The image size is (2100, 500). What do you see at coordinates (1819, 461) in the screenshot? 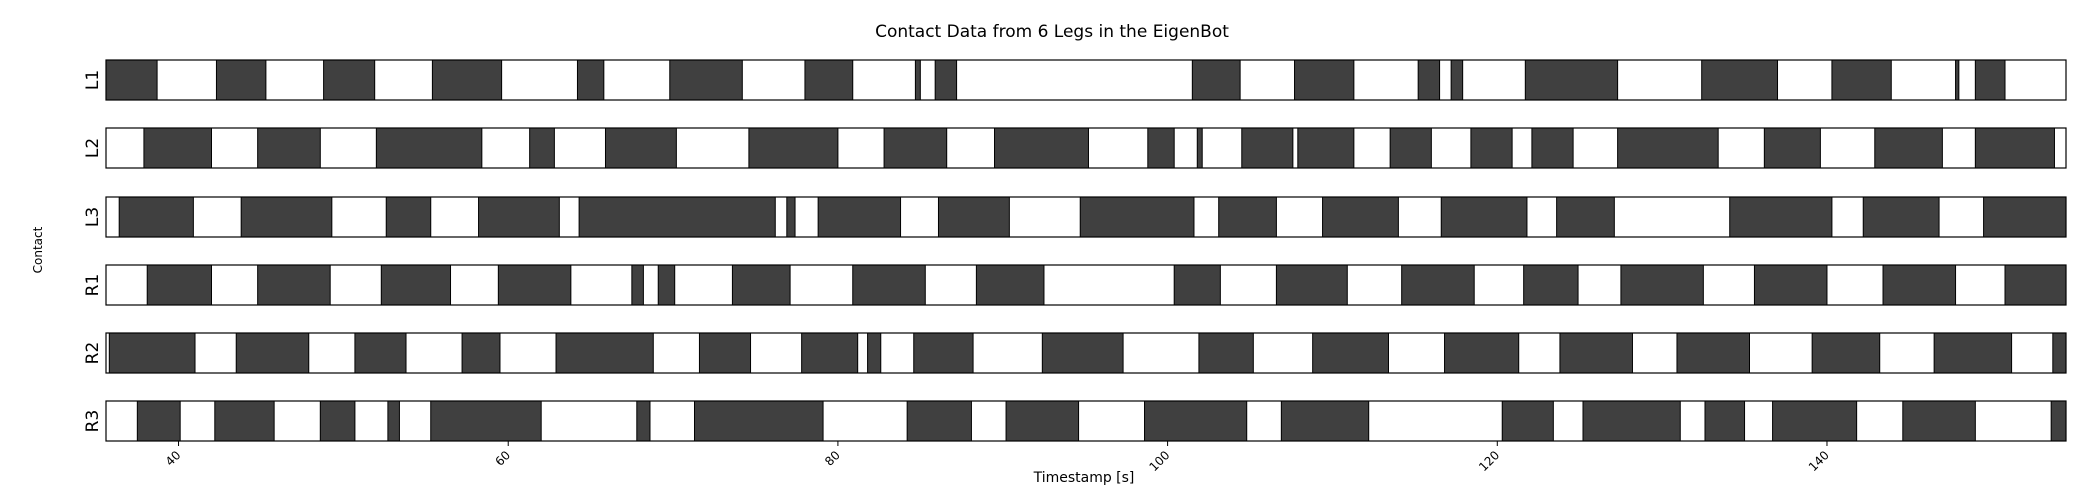
I see `x-tick-label-140: 140` at bounding box center [1819, 461].